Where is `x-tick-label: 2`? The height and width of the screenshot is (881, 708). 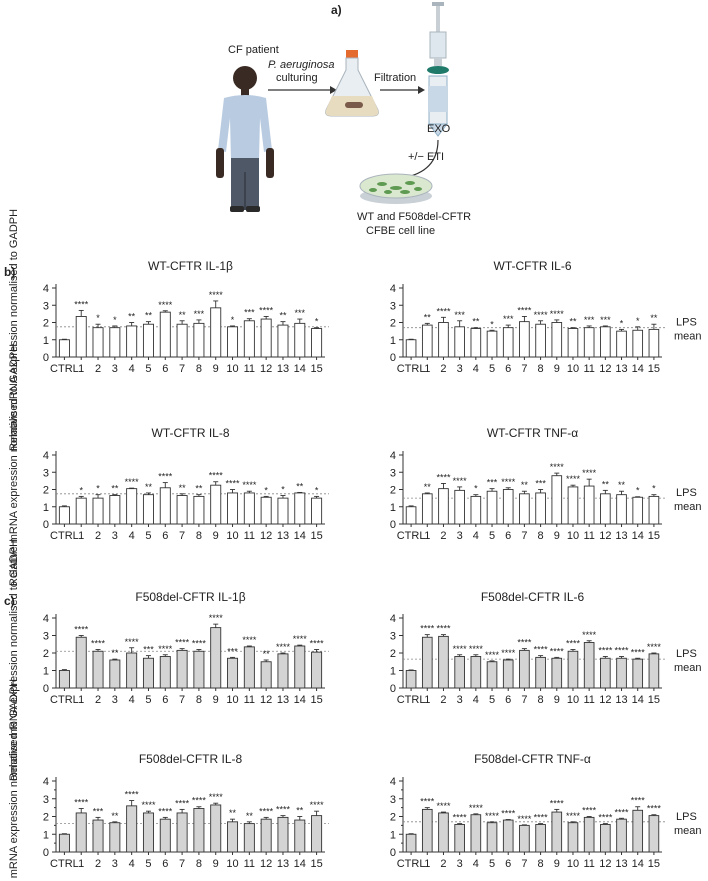
x-tick-label: 2 is located at coordinates (443, 536).